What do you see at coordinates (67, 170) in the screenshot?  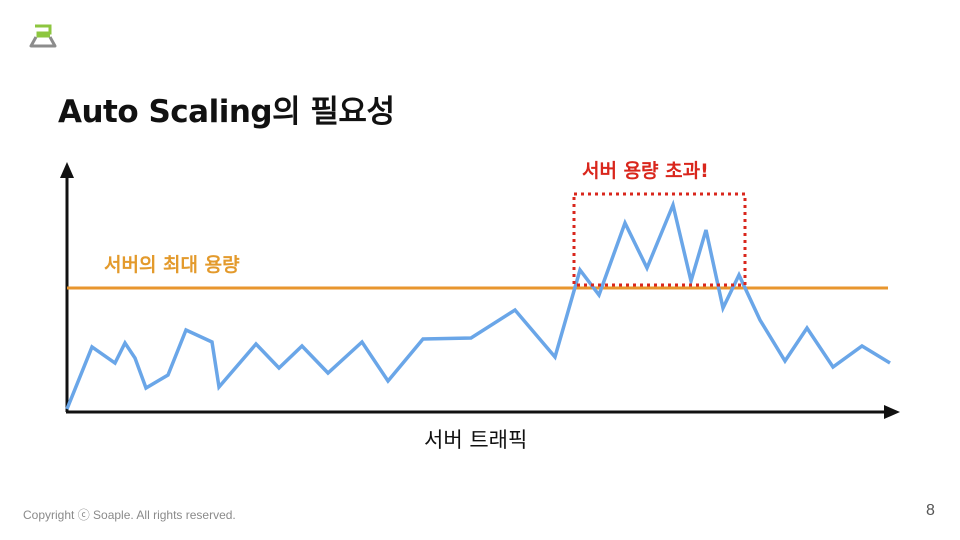 I see `y-axis-arrow-icon` at bounding box center [67, 170].